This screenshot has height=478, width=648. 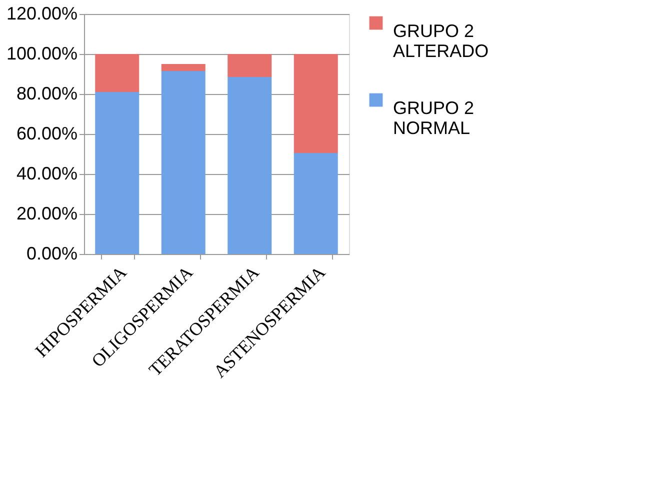 I want to click on y-tick-label: 100.00%, so click(x=42, y=54).